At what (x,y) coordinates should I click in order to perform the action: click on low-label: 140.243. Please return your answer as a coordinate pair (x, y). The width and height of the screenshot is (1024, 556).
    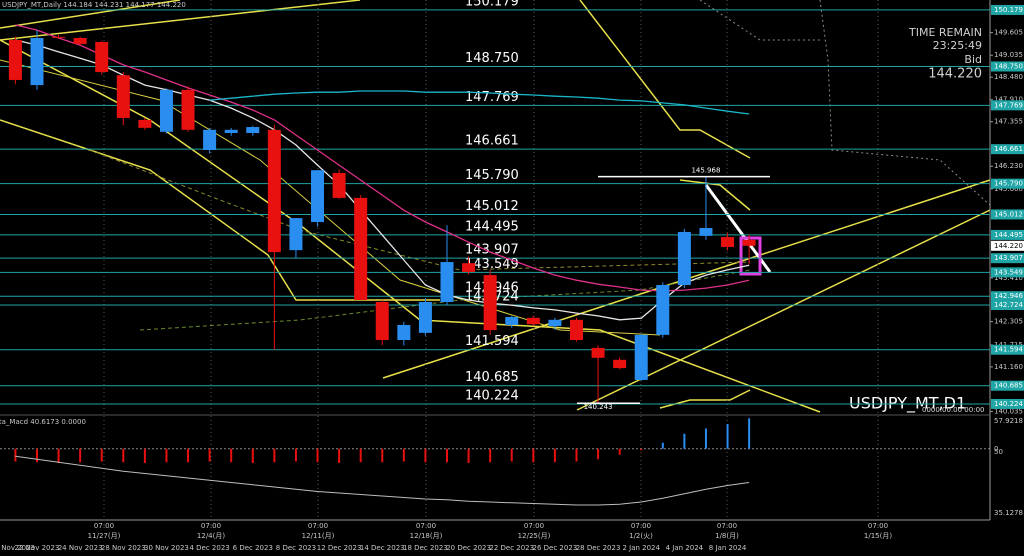
    Looking at the image, I should click on (598, 407).